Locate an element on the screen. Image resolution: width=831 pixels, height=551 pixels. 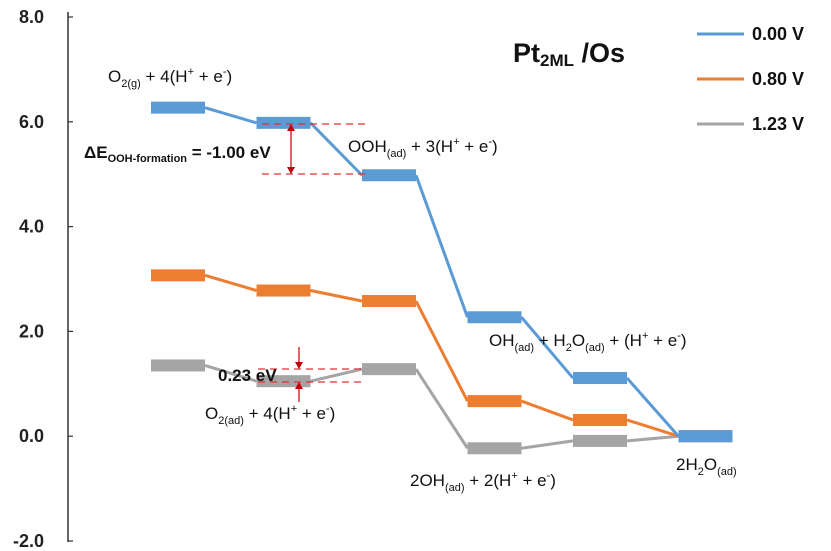
y-tick-label: 2.0 is located at coordinates (31, 331).